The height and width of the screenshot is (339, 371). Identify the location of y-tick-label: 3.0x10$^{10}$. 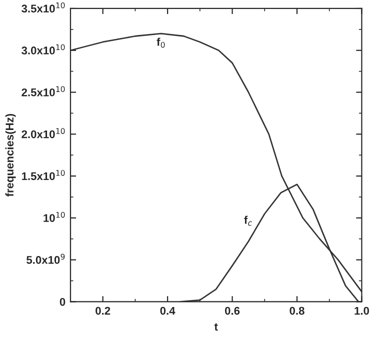
(43, 49).